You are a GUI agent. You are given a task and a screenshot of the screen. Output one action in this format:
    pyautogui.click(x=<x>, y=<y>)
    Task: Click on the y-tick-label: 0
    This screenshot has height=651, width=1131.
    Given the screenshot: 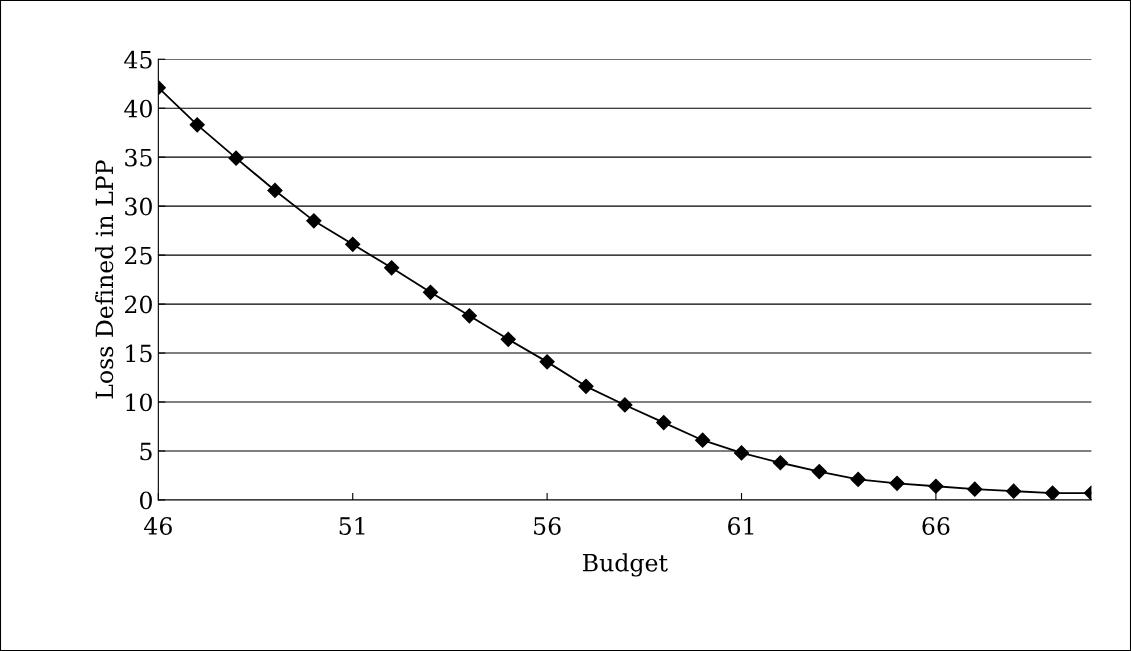 What is the action you would take?
    pyautogui.click(x=146, y=500)
    